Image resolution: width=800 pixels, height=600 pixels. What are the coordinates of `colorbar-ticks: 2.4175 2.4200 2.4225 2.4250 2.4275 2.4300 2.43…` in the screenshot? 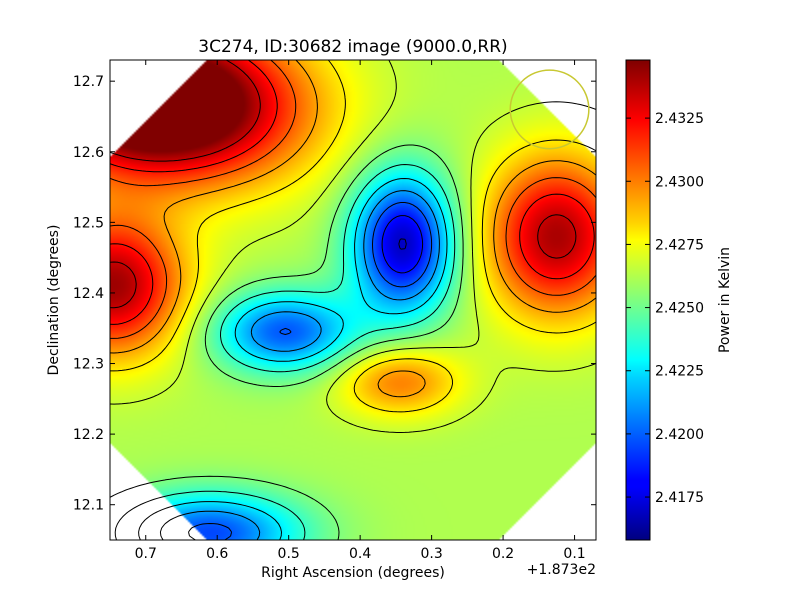 It's located at (665, 308).